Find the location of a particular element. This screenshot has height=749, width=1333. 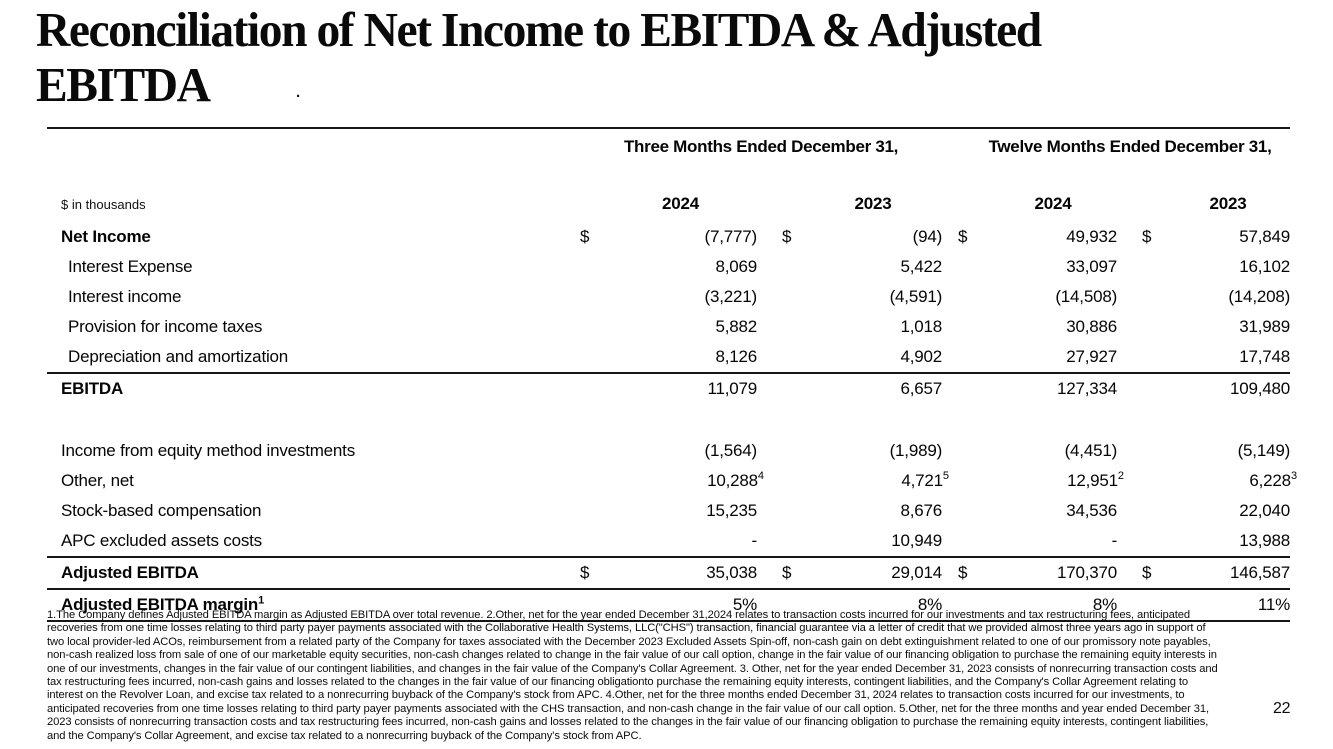

footnote-ref: 1 is located at coordinates (261, 600).